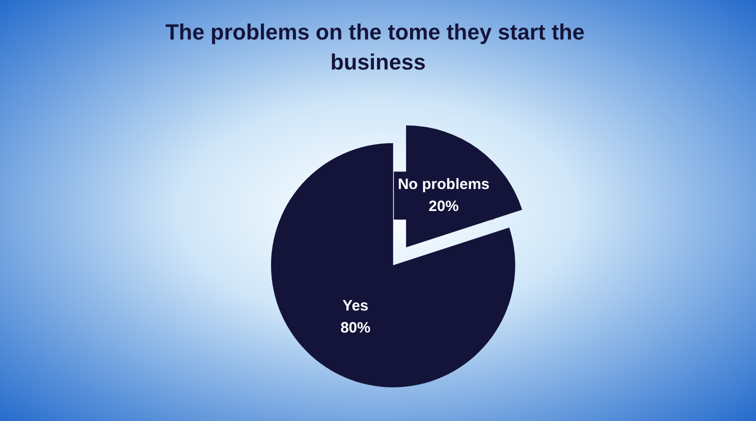  Describe the element at coordinates (355, 328) in the screenshot. I see `data-label: 80%` at that location.